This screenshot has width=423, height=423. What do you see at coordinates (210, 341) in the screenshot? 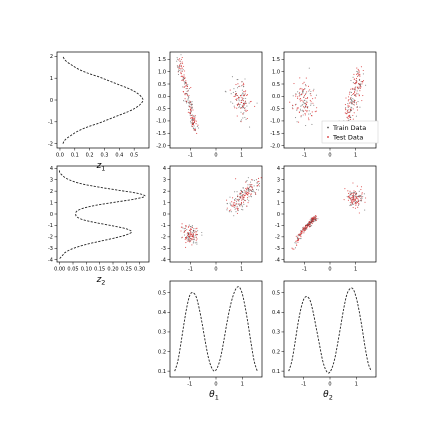
I see `theta1-density-panel: -1 0 10.10.20.30.40.5θ1` at bounding box center [210, 341].